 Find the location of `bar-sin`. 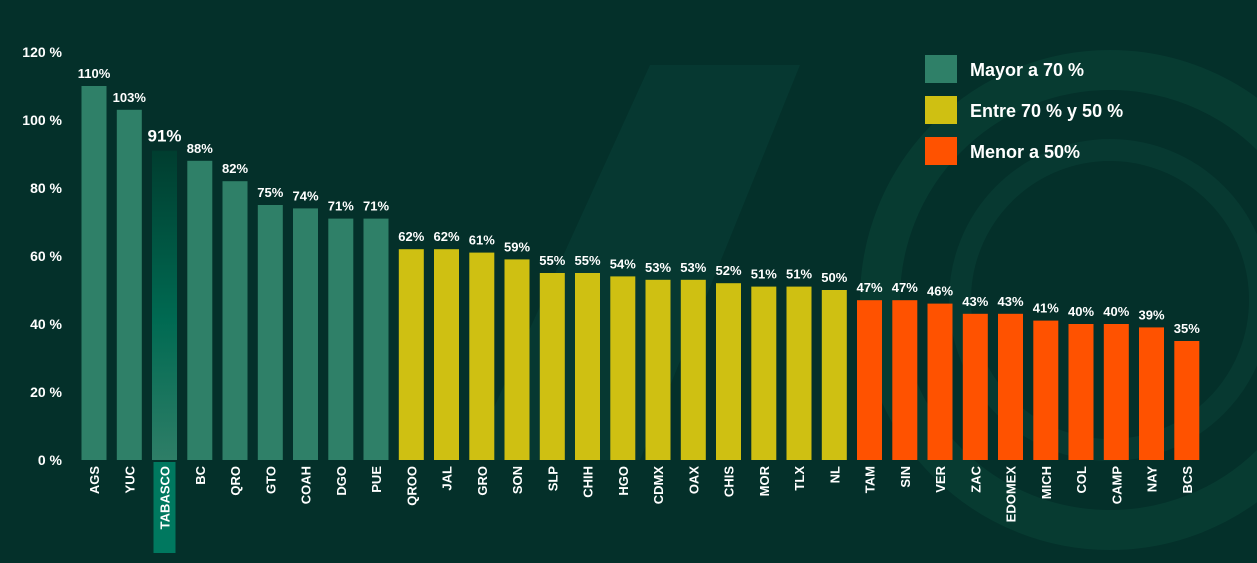

bar-sin is located at coordinates (905, 380).